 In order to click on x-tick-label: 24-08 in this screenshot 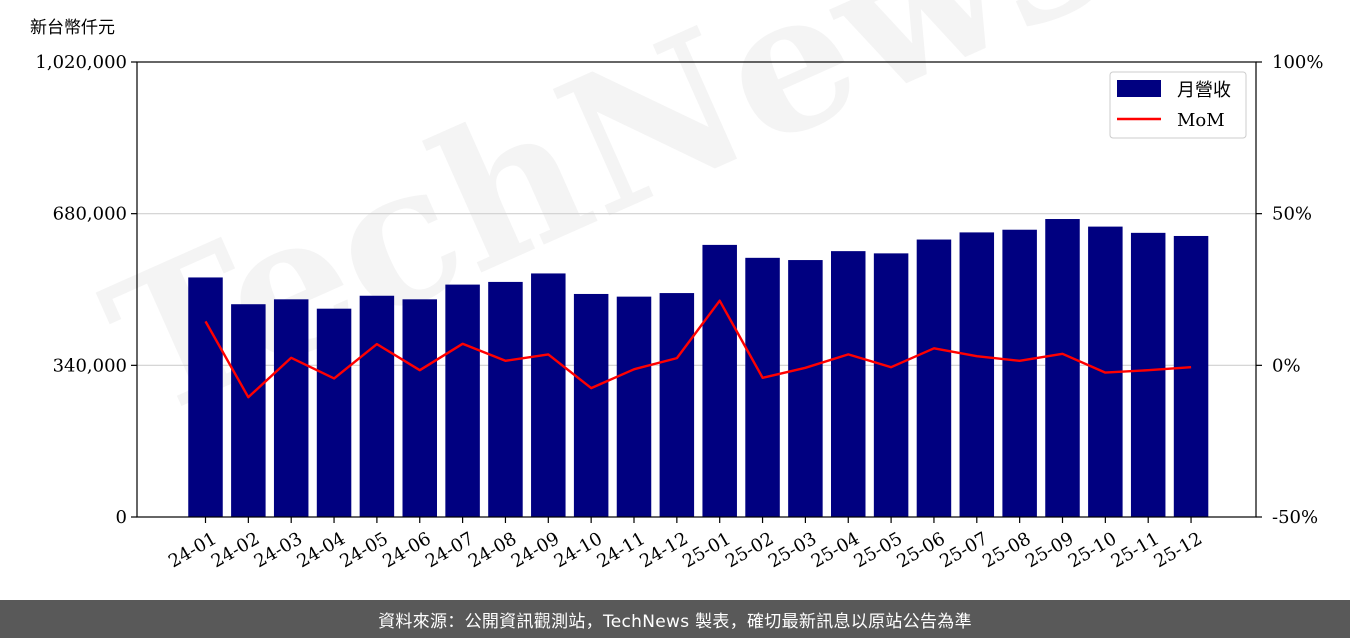, I will do `click(492, 550)`.